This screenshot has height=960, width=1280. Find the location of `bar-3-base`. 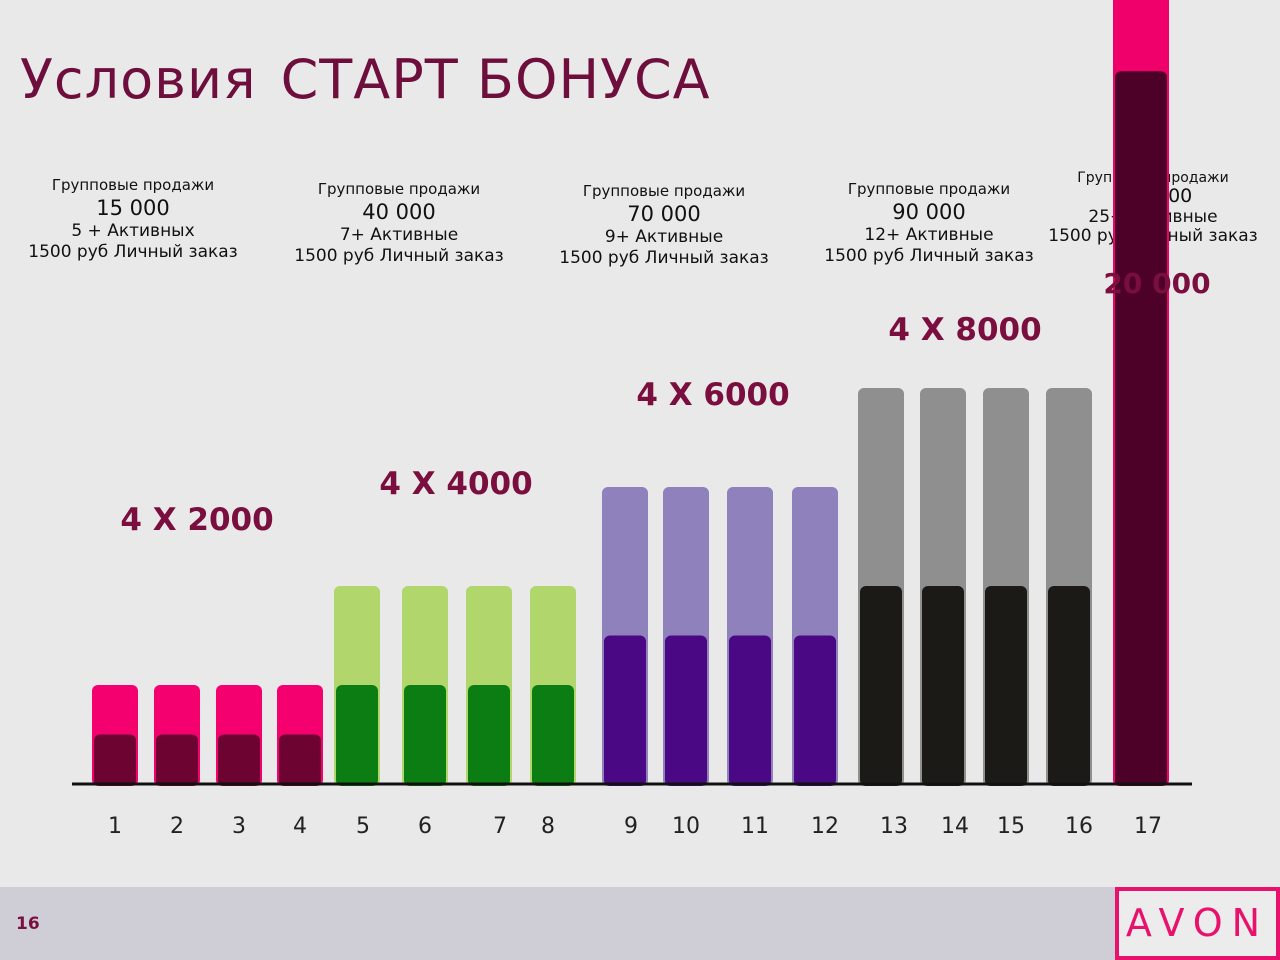

bar-3-base is located at coordinates (239, 760).